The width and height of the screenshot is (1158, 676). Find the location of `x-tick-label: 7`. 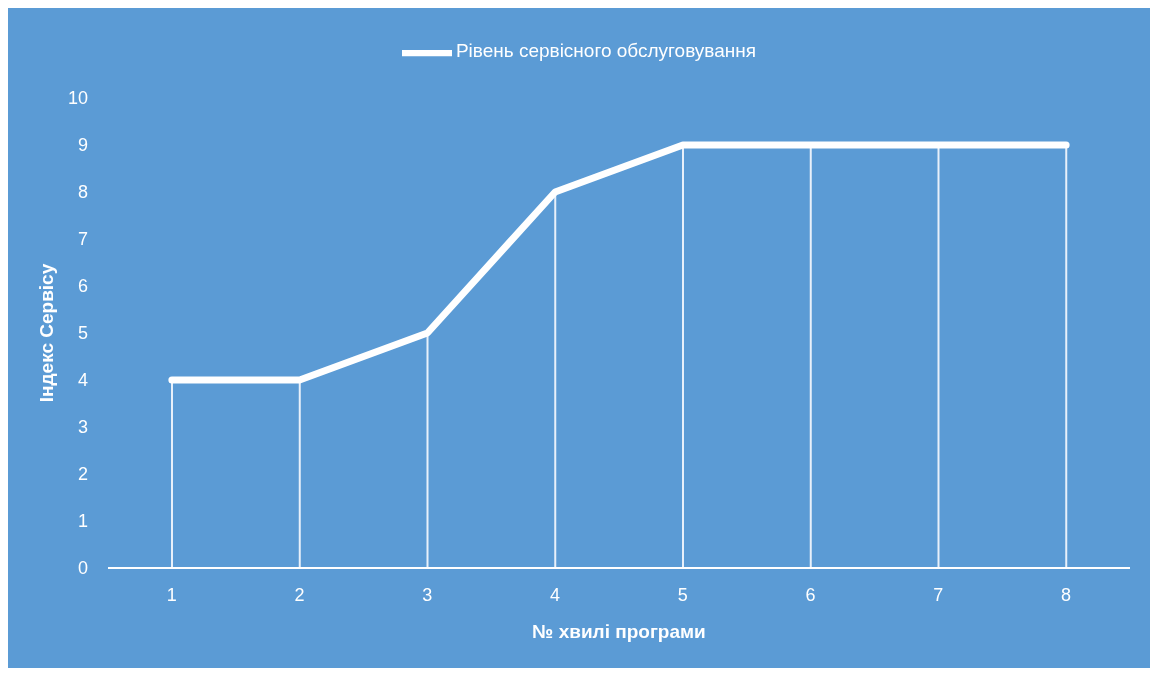

x-tick-label: 7 is located at coordinates (938, 594).